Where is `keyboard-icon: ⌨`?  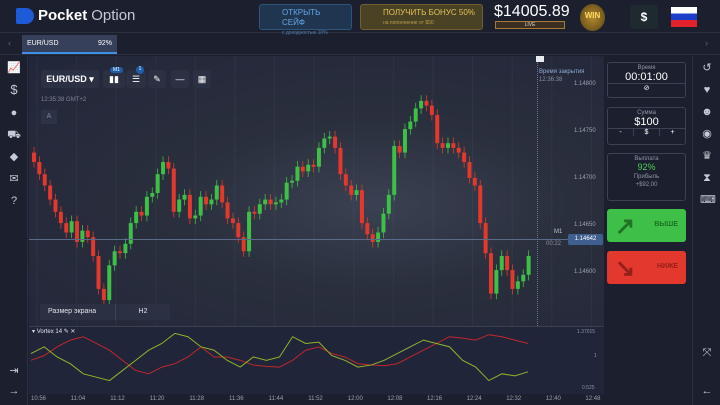 keyboard-icon: ⌨ is located at coordinates (708, 200).